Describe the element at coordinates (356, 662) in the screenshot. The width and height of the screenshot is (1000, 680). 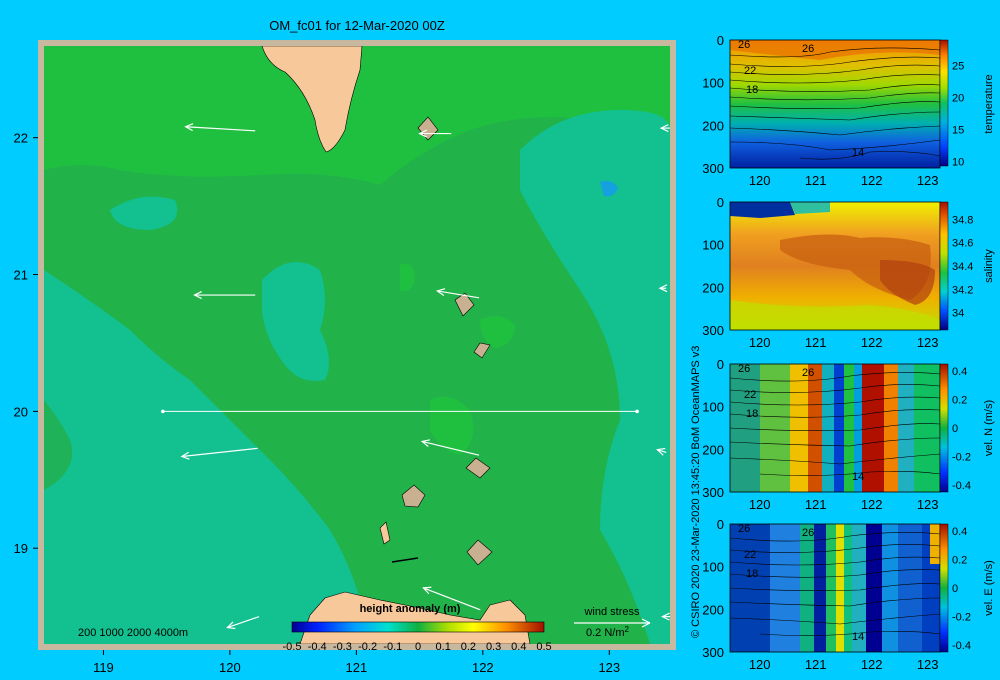
I see `map-x-axis: 119 120 121 122 123` at that location.